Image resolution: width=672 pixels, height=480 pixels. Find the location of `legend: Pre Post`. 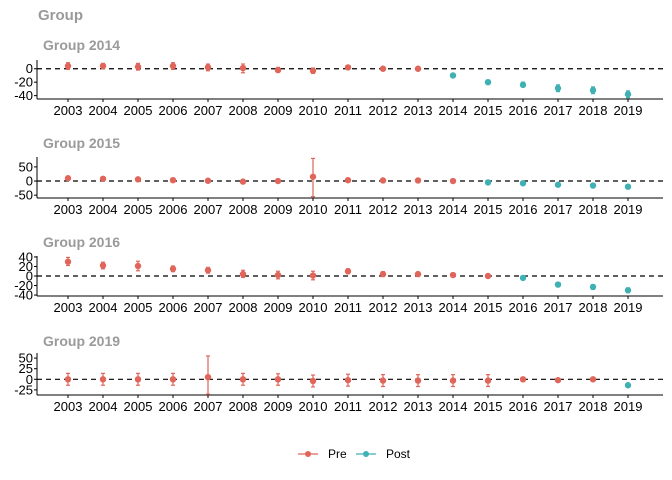

legend: Pre Post is located at coordinates (354, 454).